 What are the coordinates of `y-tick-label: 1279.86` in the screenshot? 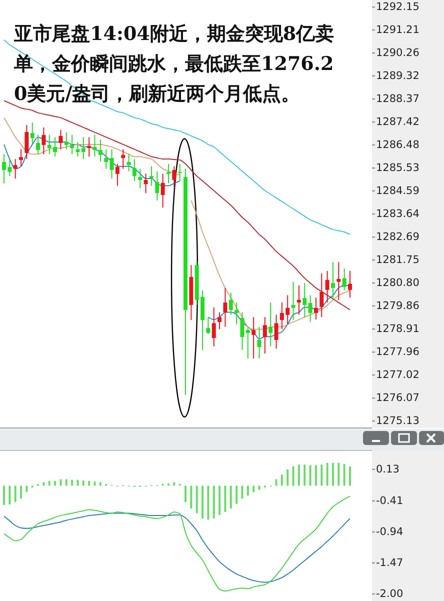 It's located at (398, 306).